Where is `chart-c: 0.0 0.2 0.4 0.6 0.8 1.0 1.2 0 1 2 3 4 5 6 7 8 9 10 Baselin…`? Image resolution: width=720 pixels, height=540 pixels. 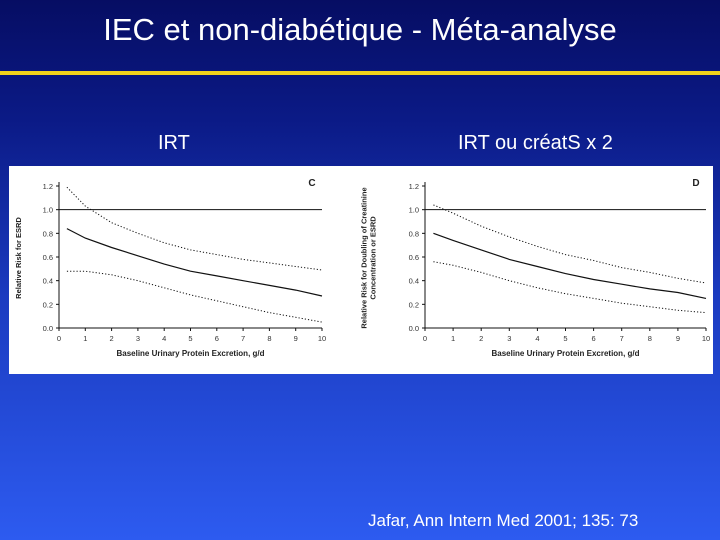 chart-c: 0.0 0.2 0.4 0.6 0.8 1.0 1.2 0 1 2 3 4 5 6 7 8 9 10 Baselin… is located at coordinates (170, 268).